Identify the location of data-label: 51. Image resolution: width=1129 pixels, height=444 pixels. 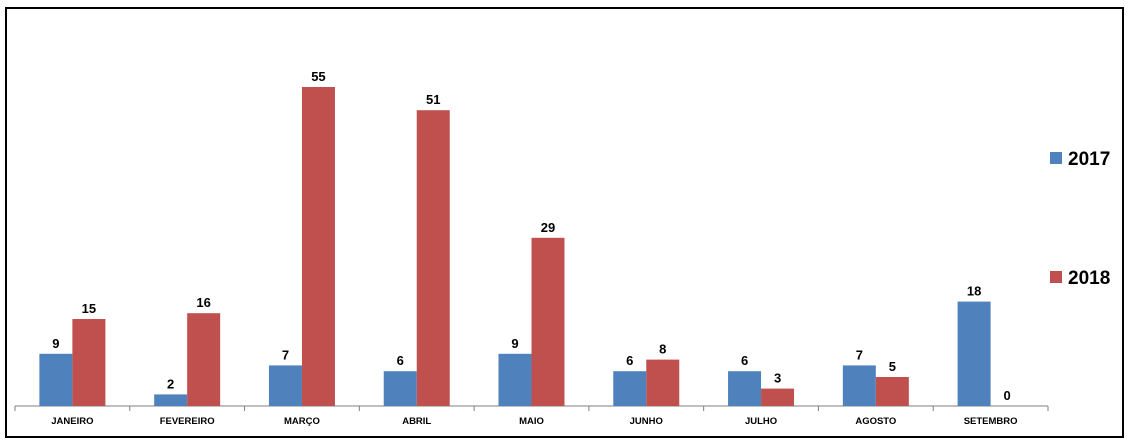
(433, 99).